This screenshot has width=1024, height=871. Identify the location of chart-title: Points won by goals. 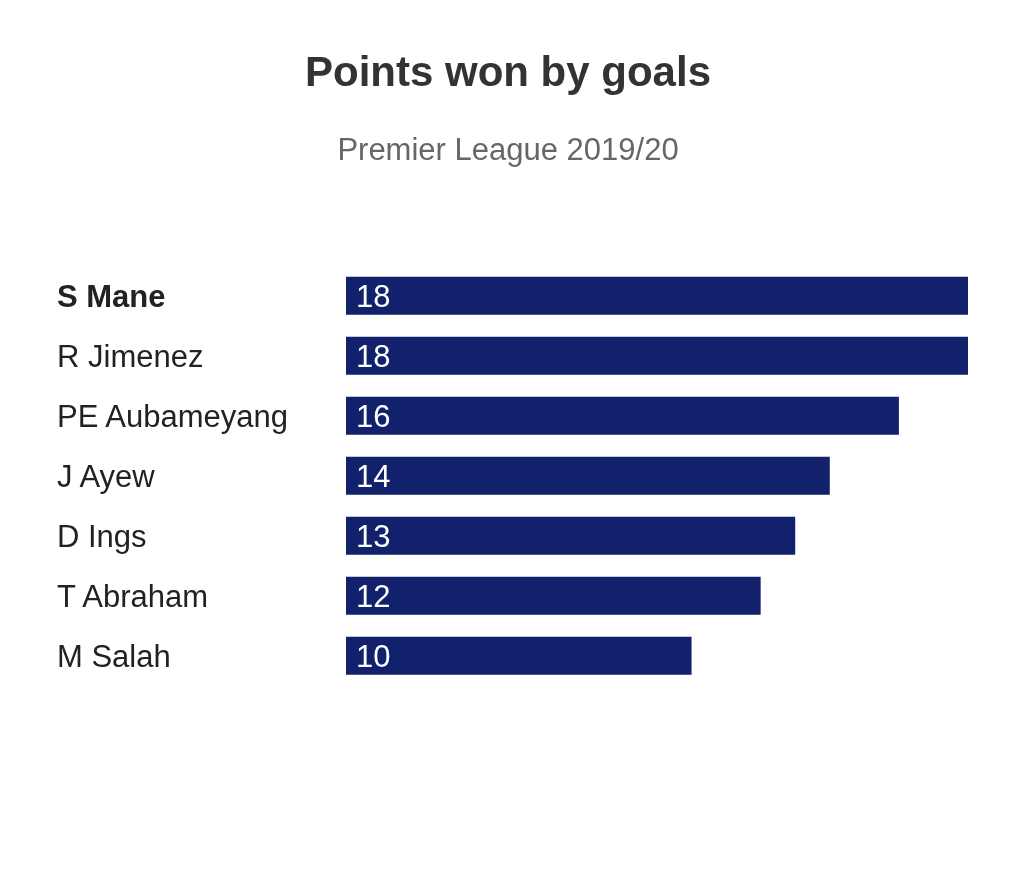
(507, 72).